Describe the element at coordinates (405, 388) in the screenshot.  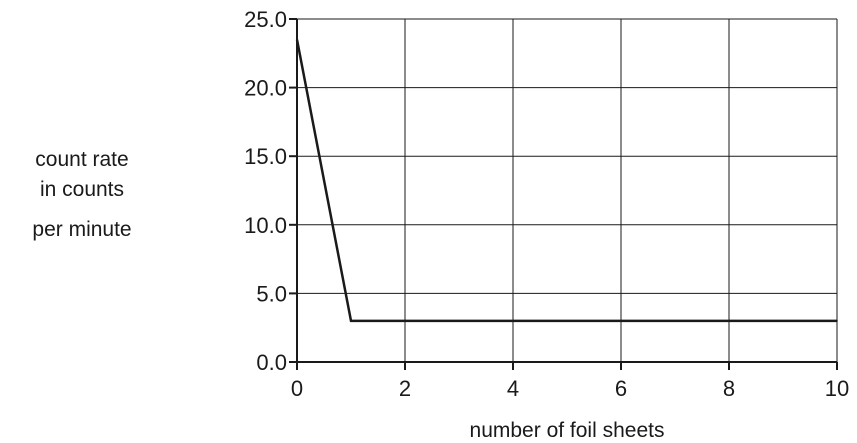
I see `x-tick-label: 2` at that location.